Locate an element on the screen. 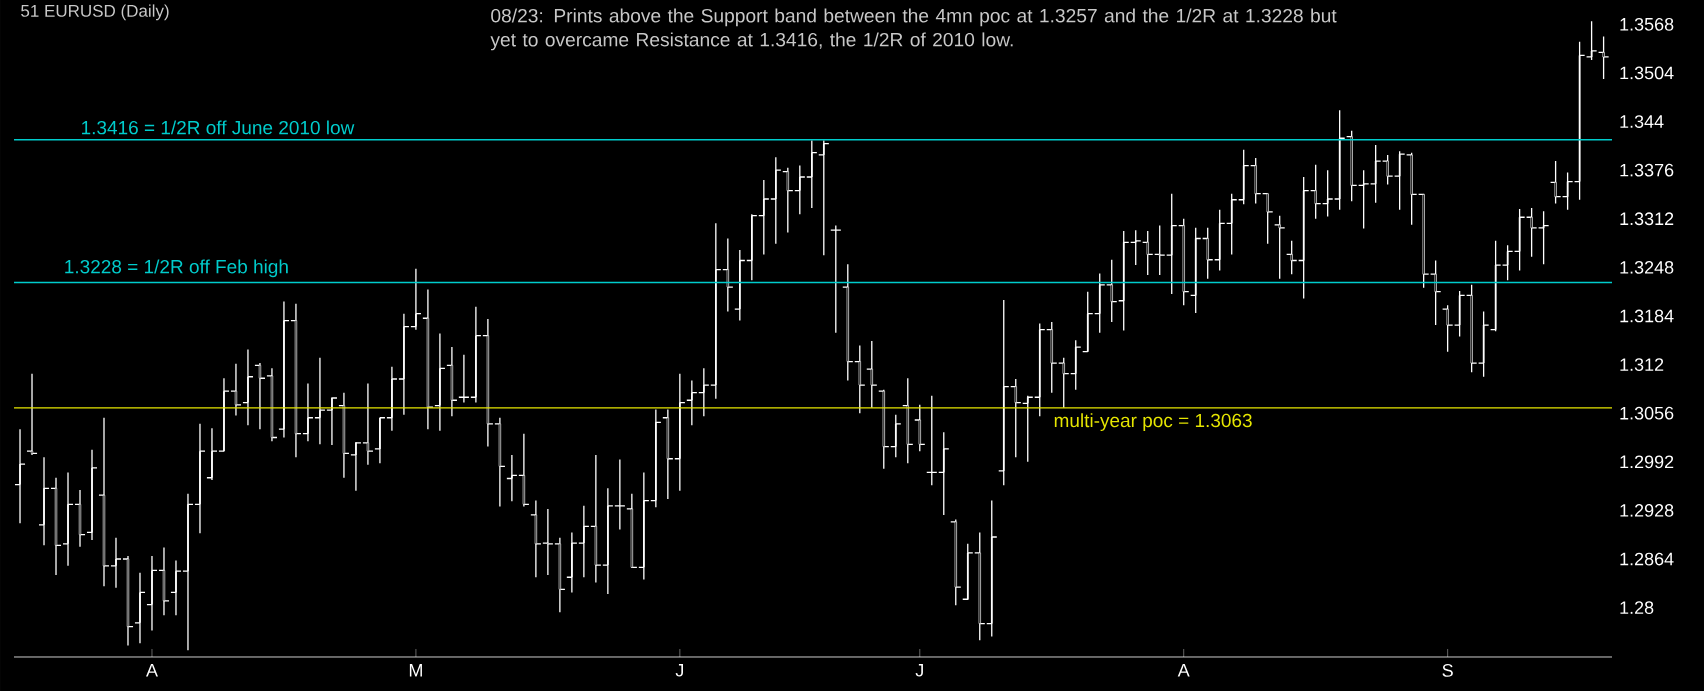 Image resolution: width=1704 pixels, height=691 pixels. y-tick-label: 1.344 is located at coordinates (1642, 121).